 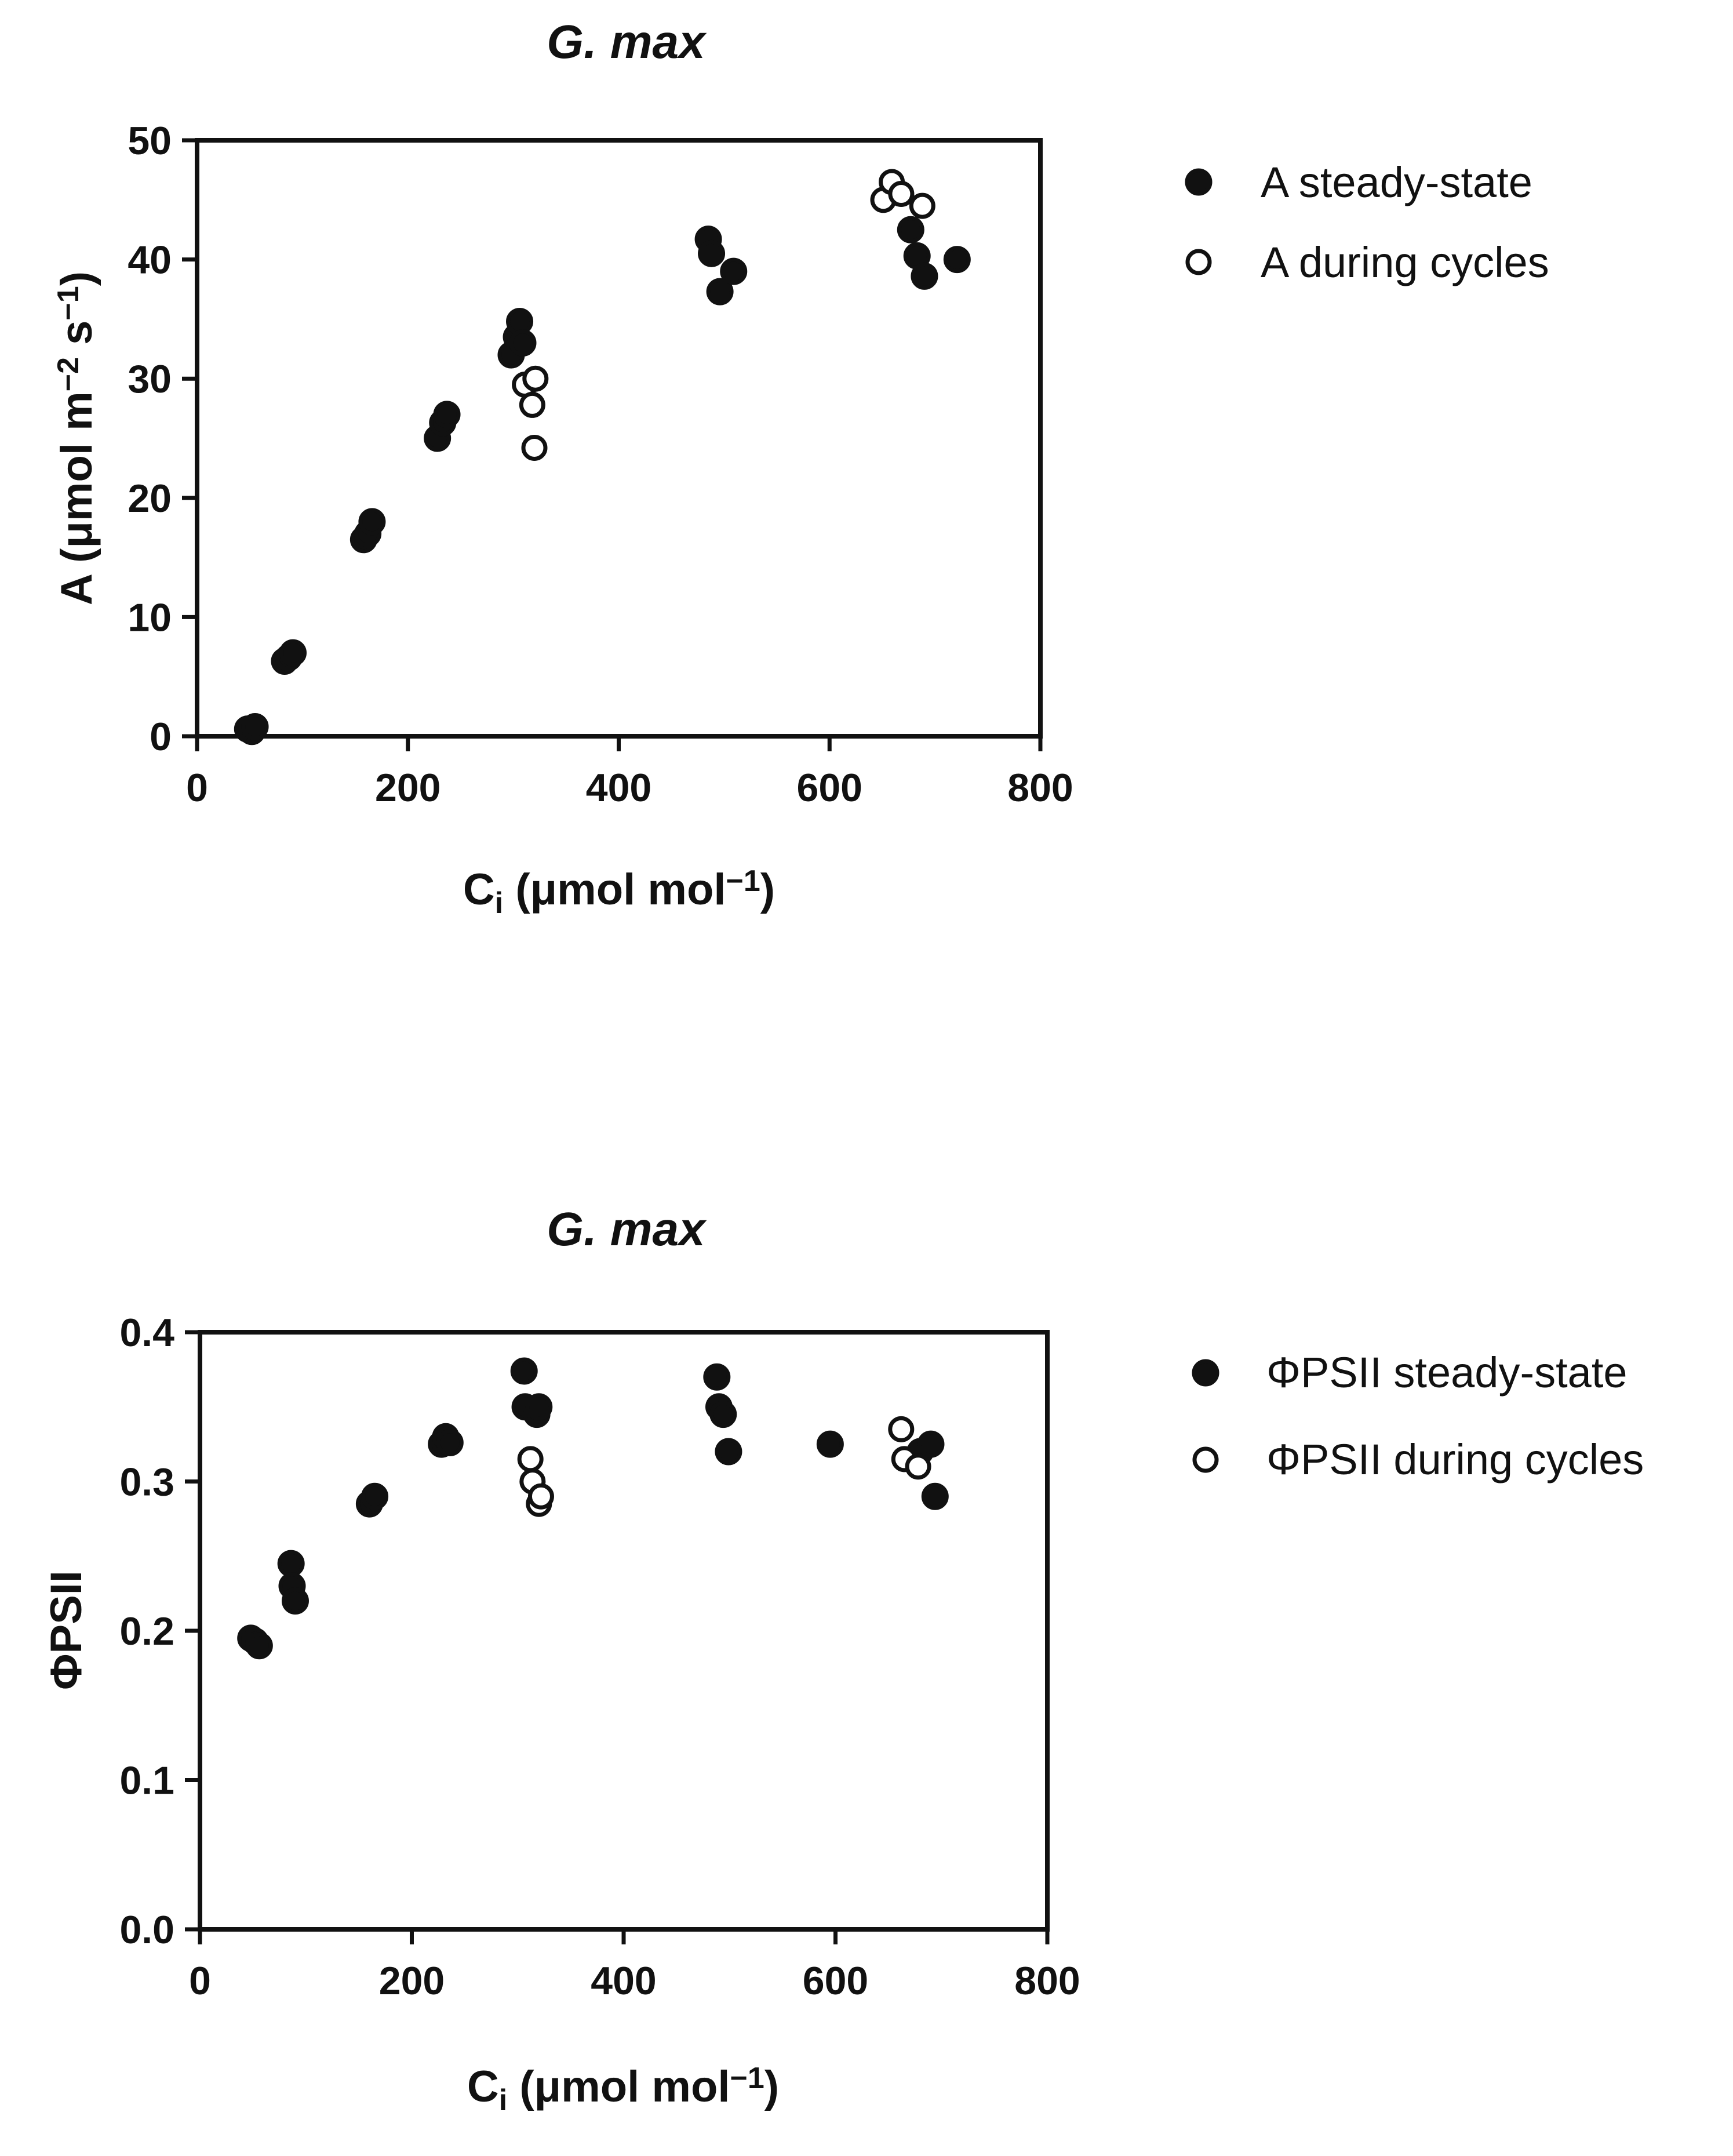 I want to click on y-tick-labels: 0 10 20 30 40 50, so click(x=150, y=439).